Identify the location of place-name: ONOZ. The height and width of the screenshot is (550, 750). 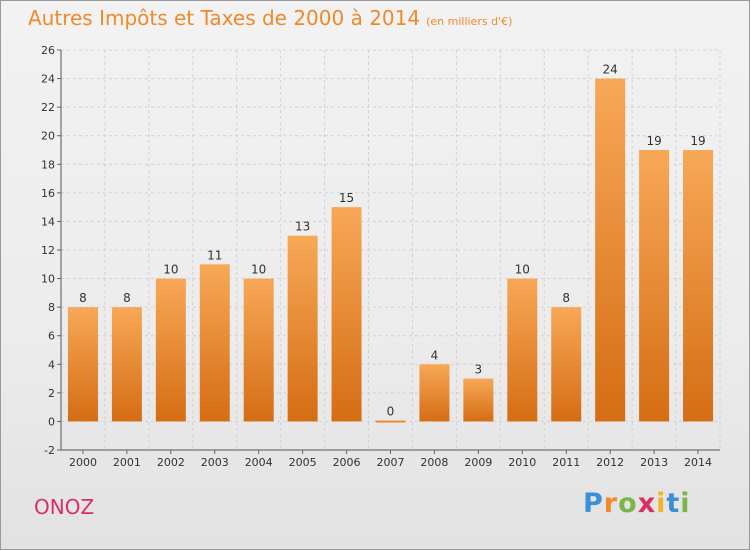
(64, 507).